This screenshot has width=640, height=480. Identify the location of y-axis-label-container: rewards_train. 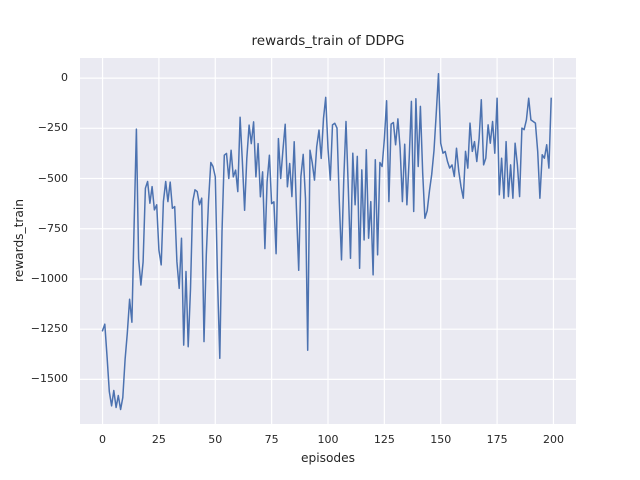
(19, 241).